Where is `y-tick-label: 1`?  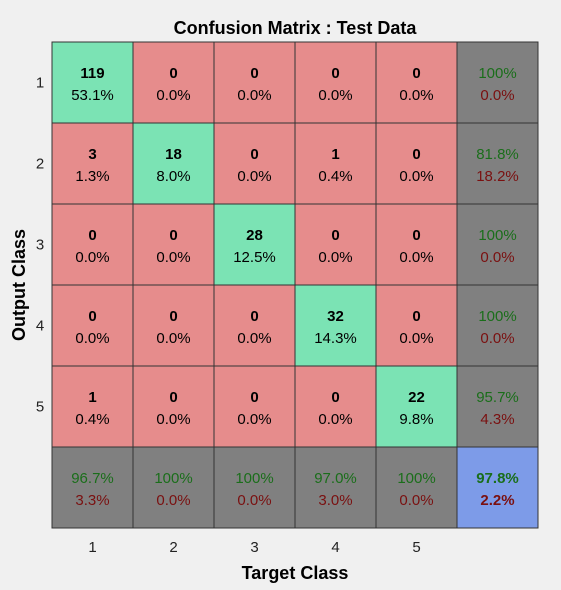 y-tick-label: 1 is located at coordinates (40, 83).